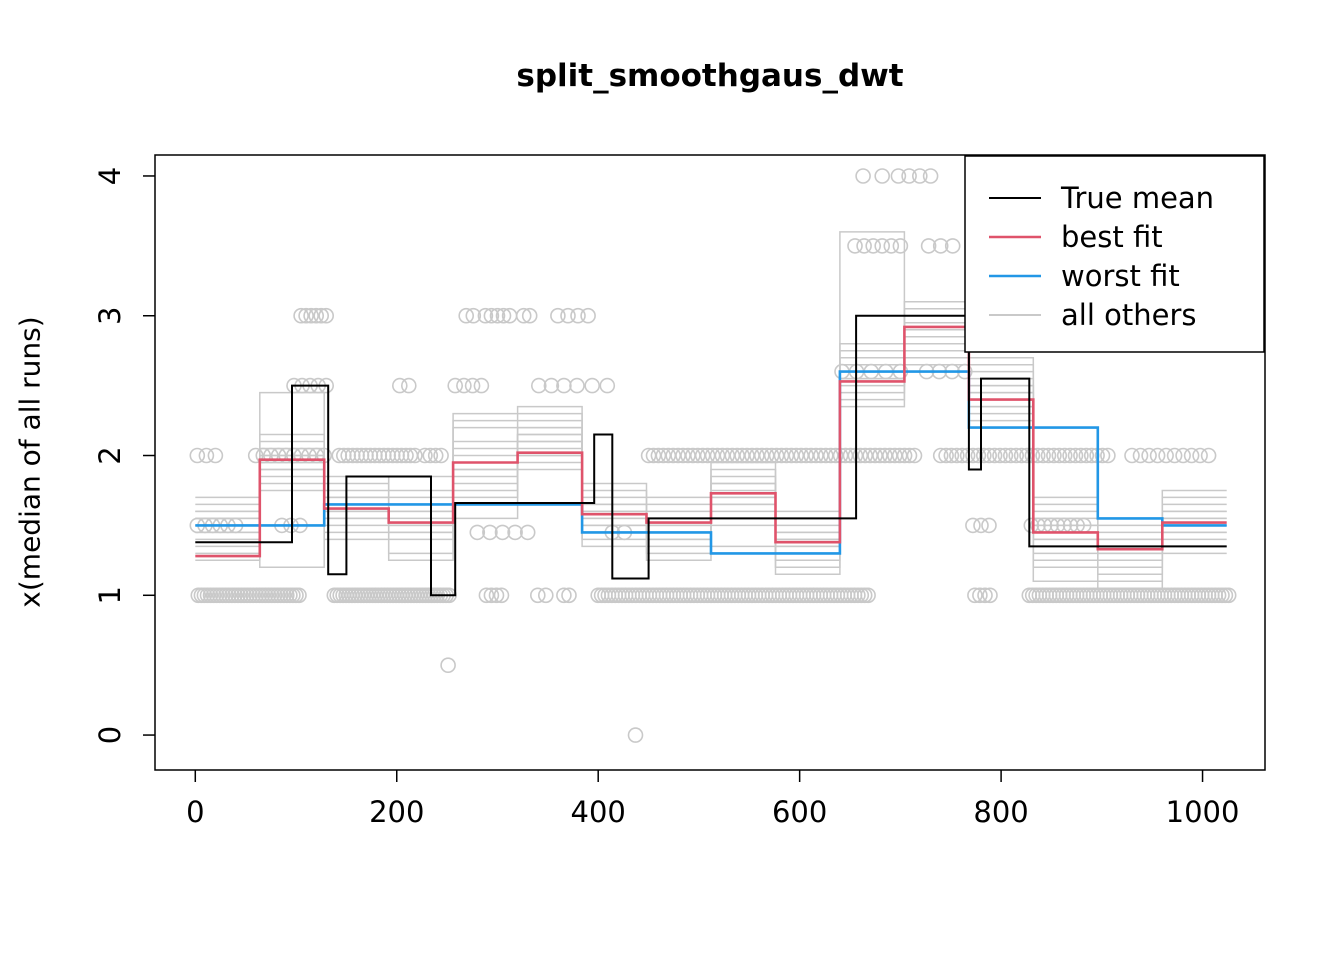 This screenshot has width=1344, height=960. Describe the element at coordinates (1000, 812) in the screenshot. I see `x-axis-tick-label: 800` at that location.